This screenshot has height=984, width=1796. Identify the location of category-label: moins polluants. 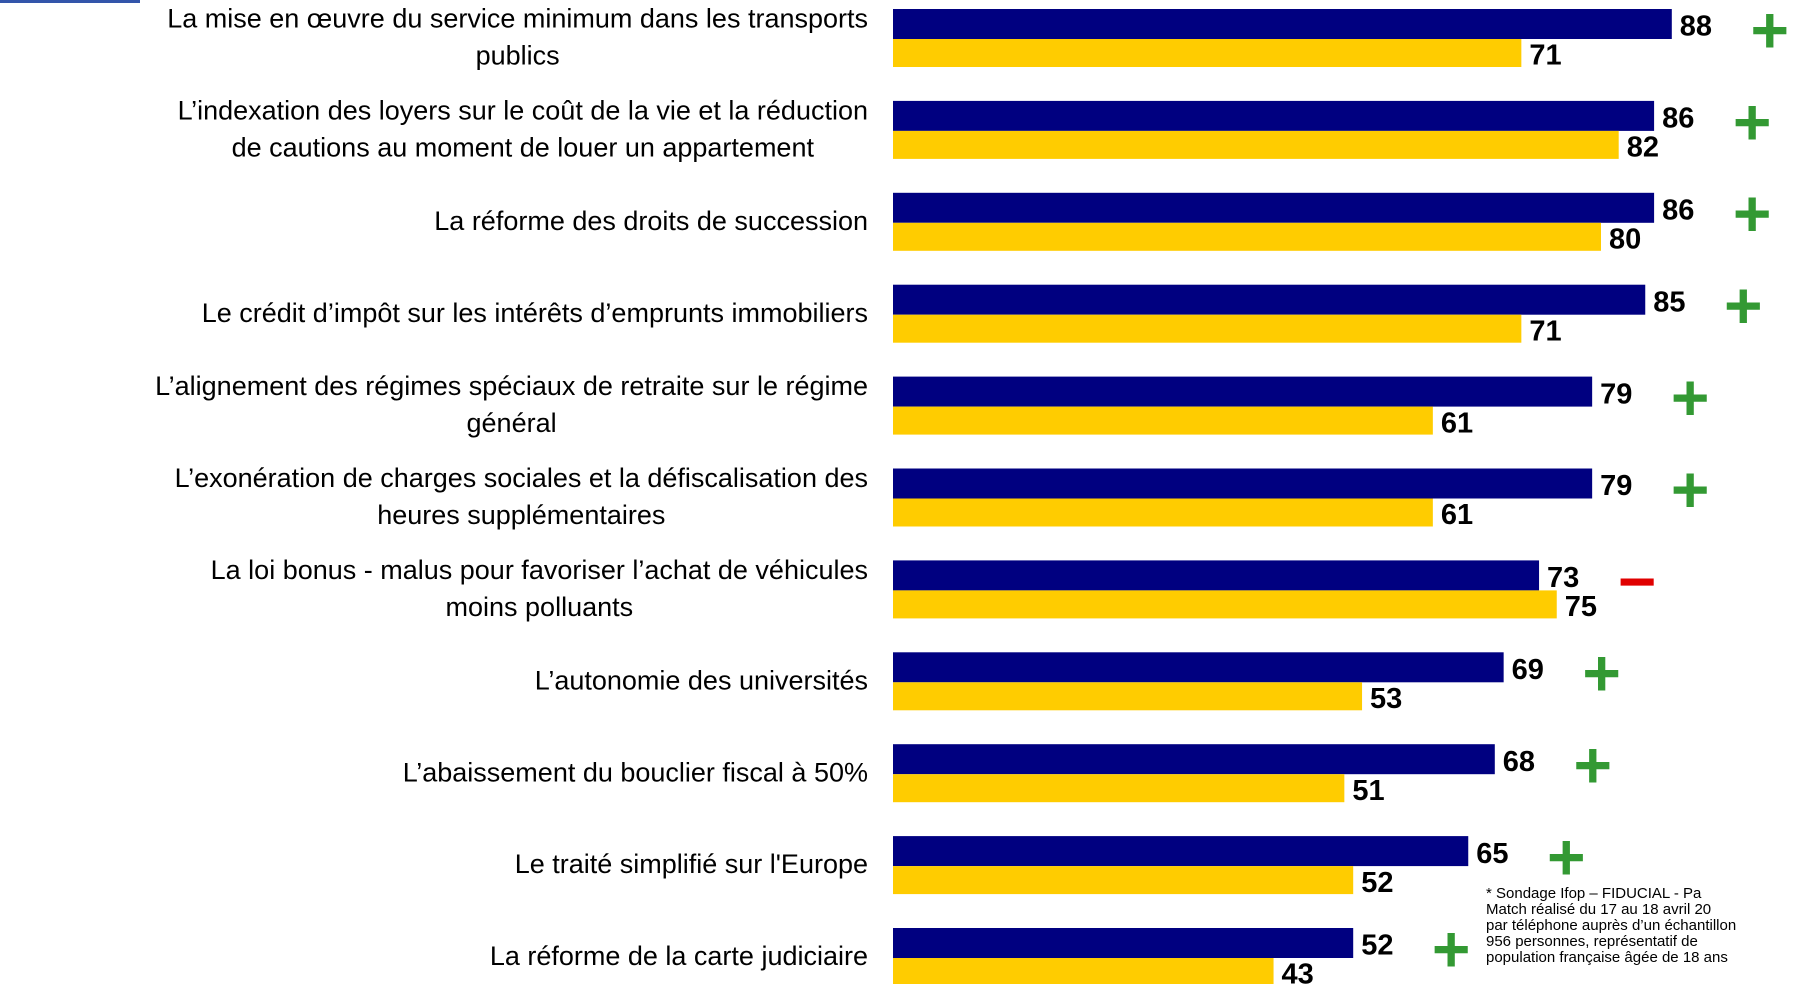
(540, 607).